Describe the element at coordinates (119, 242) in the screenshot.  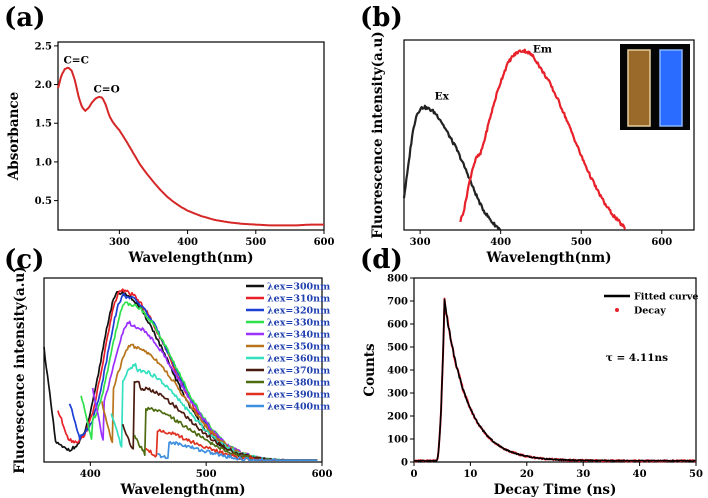
I see `x-tick-label-a: 300` at that location.